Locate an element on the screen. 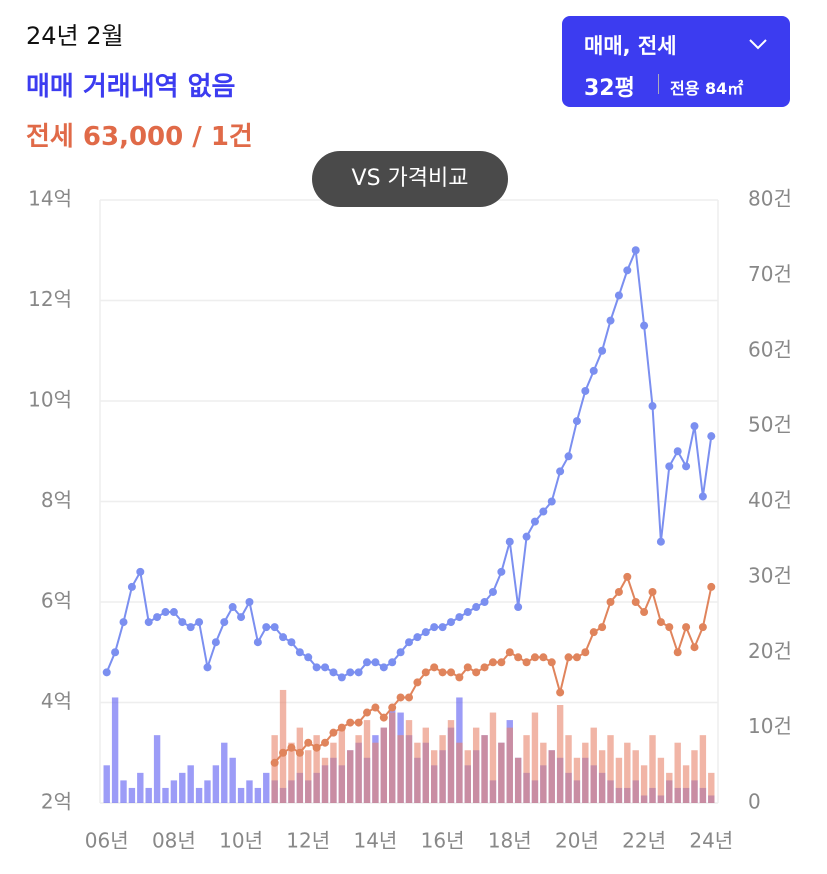 Image resolution: width=827 pixels, height=874 pixels. sale-info: 매매 거래내역 없음 is located at coordinates (131, 87).